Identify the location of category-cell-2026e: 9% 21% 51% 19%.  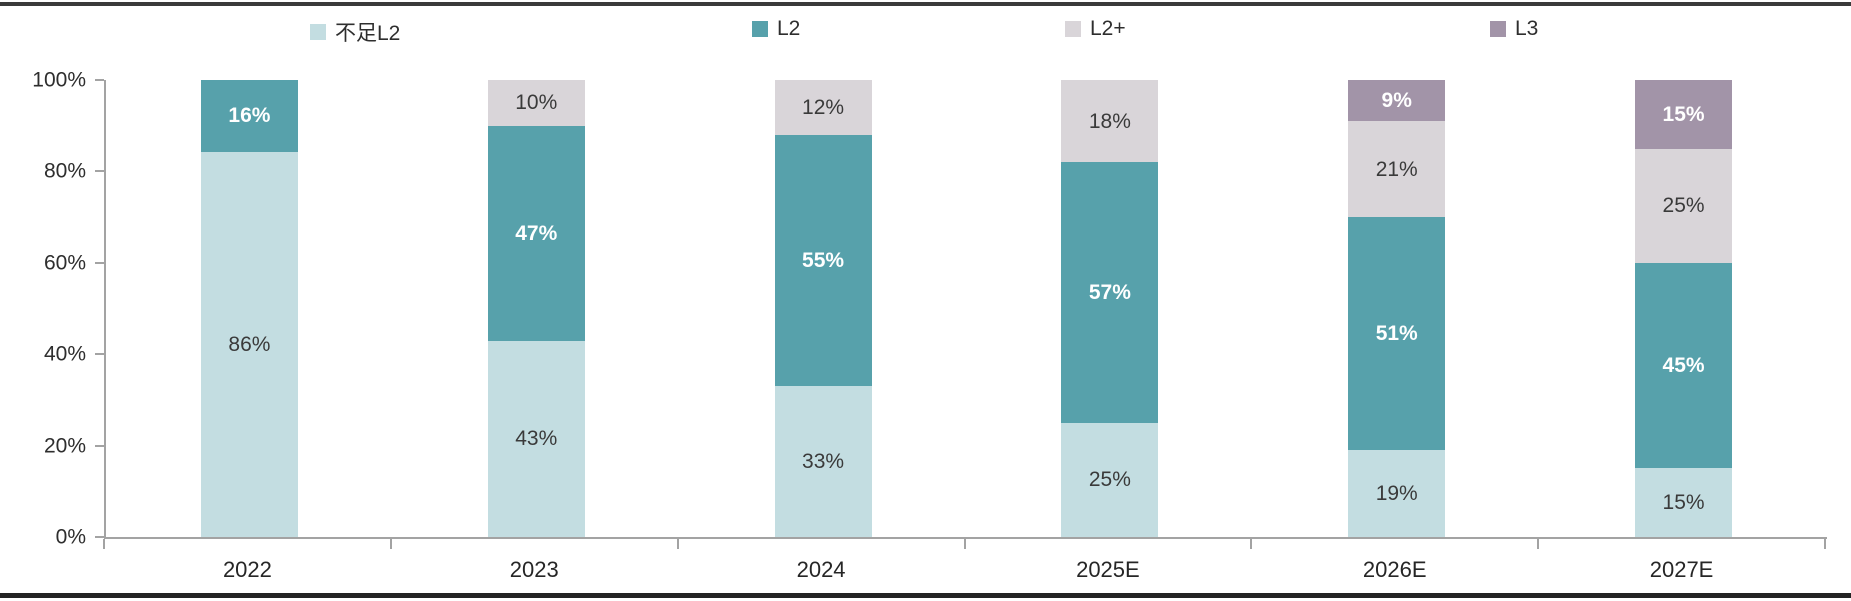
(1396, 308).